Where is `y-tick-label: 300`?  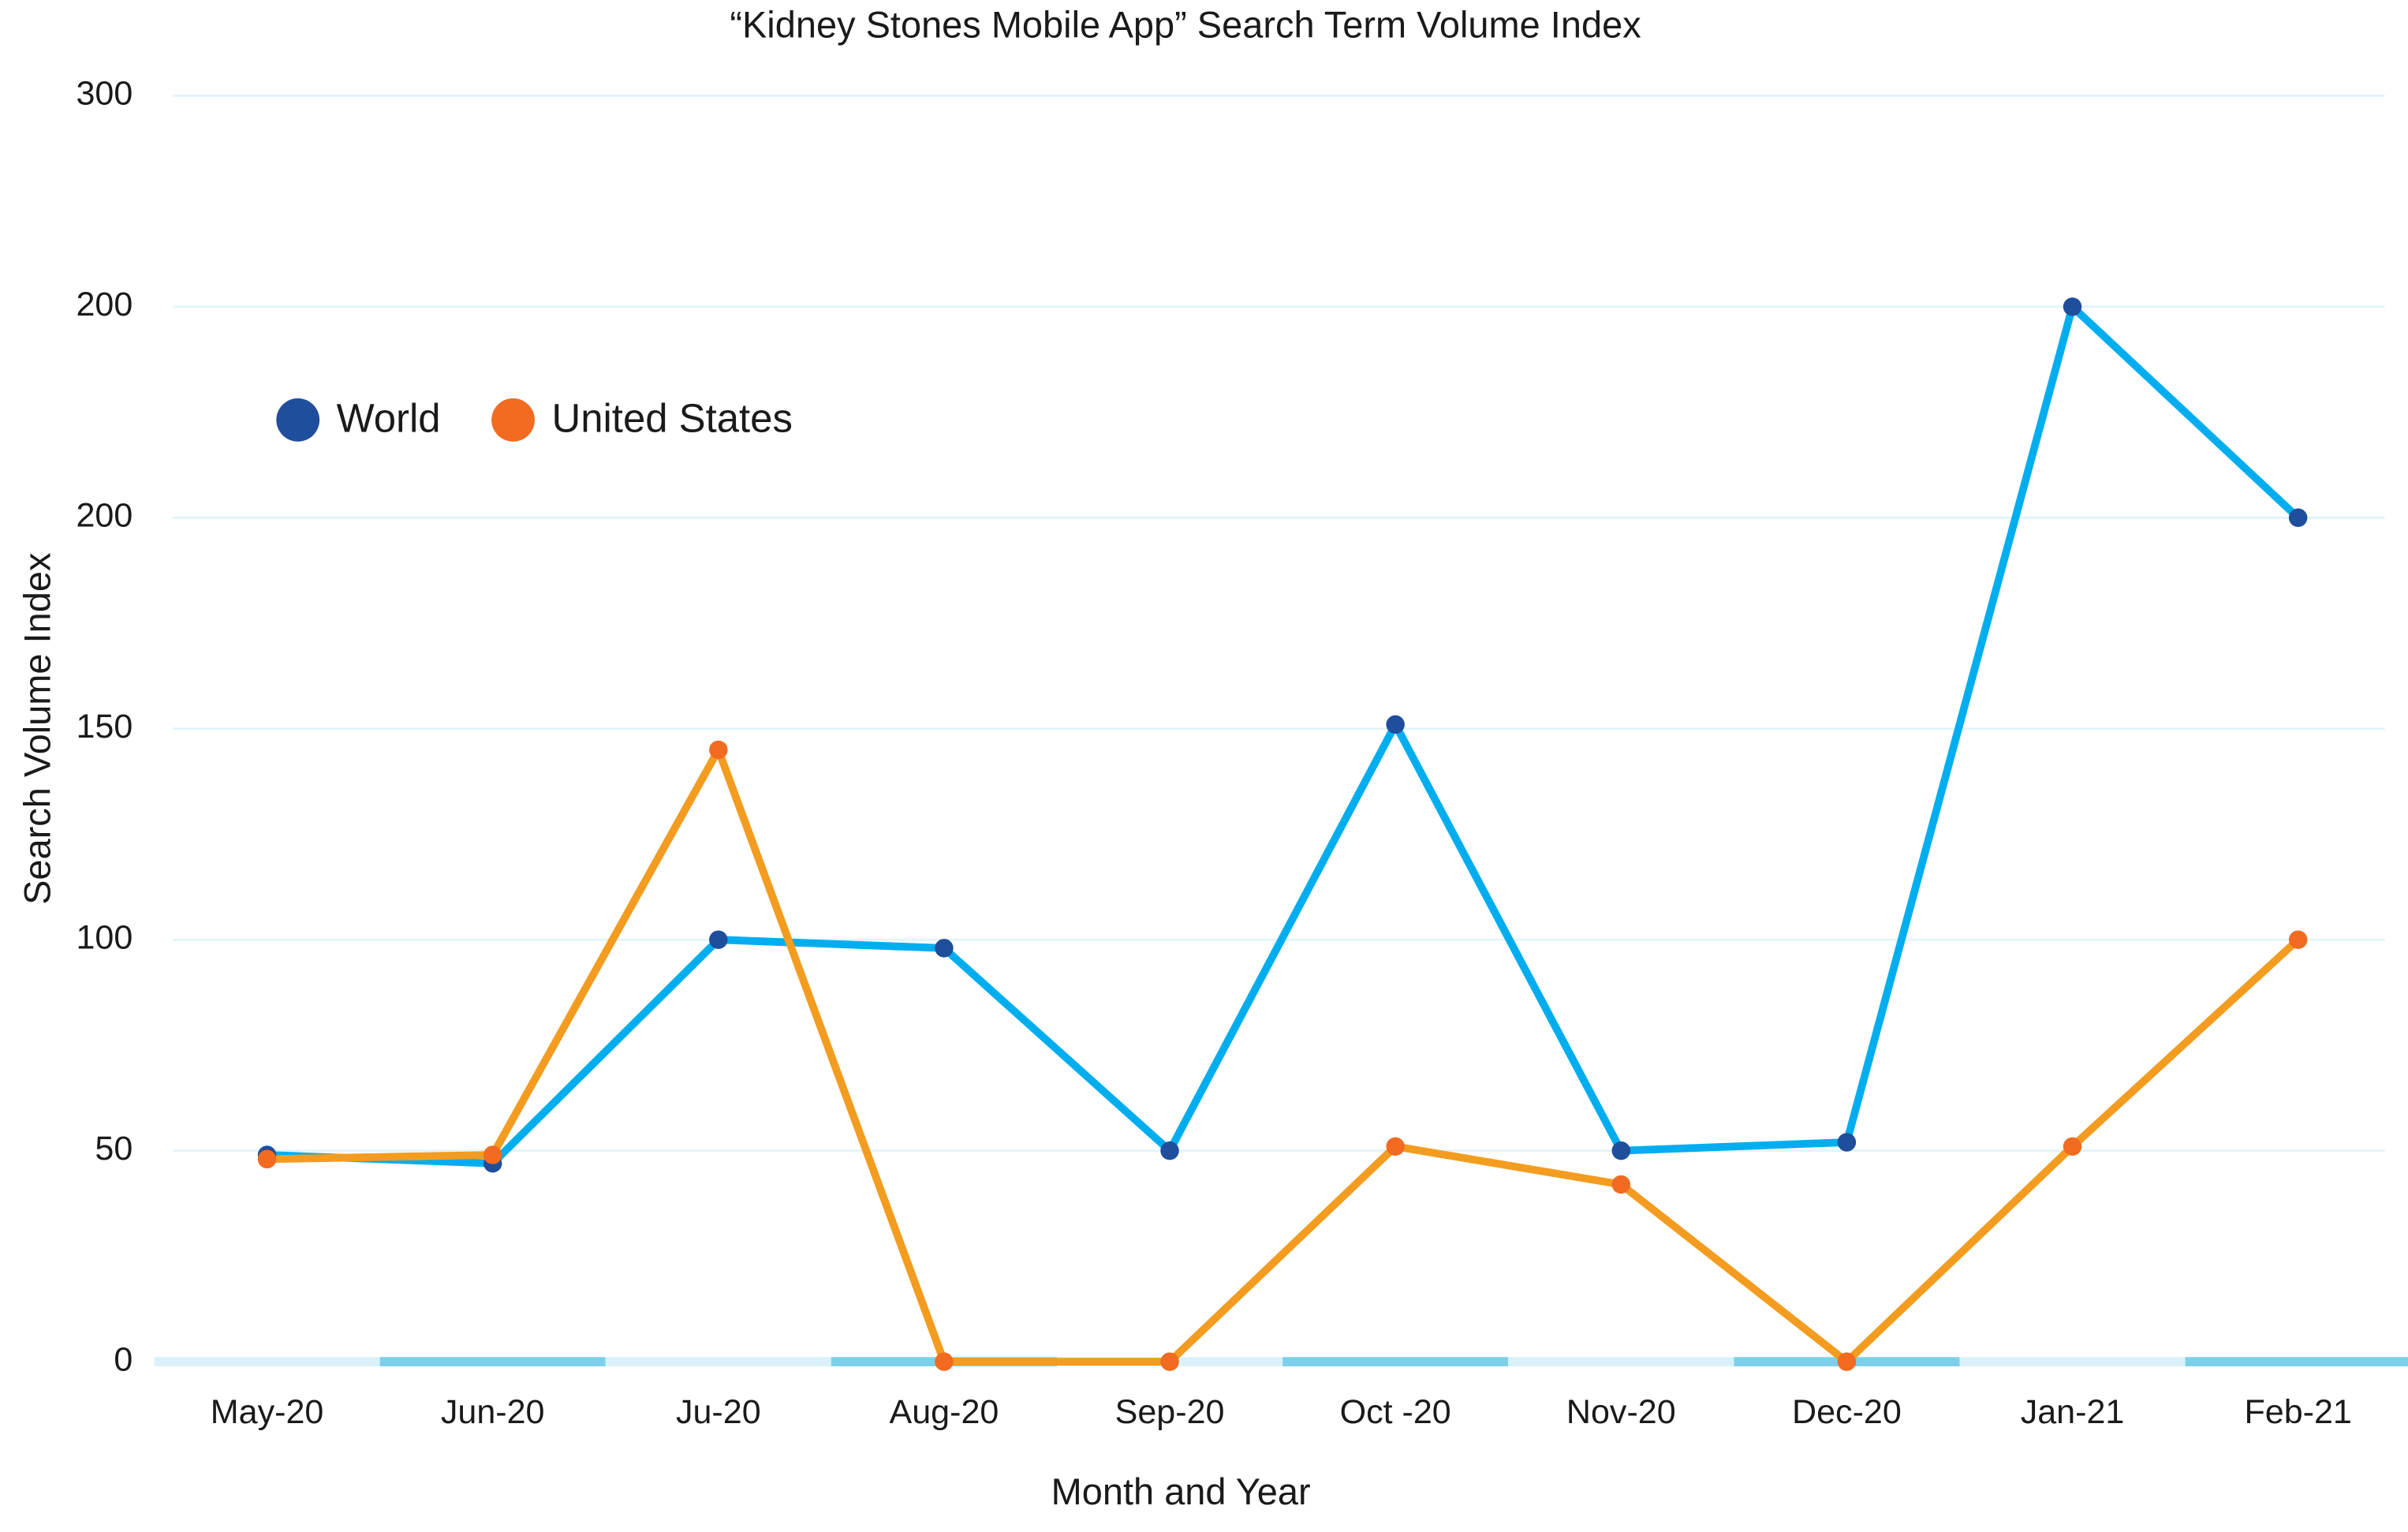 y-tick-label: 300 is located at coordinates (104, 94).